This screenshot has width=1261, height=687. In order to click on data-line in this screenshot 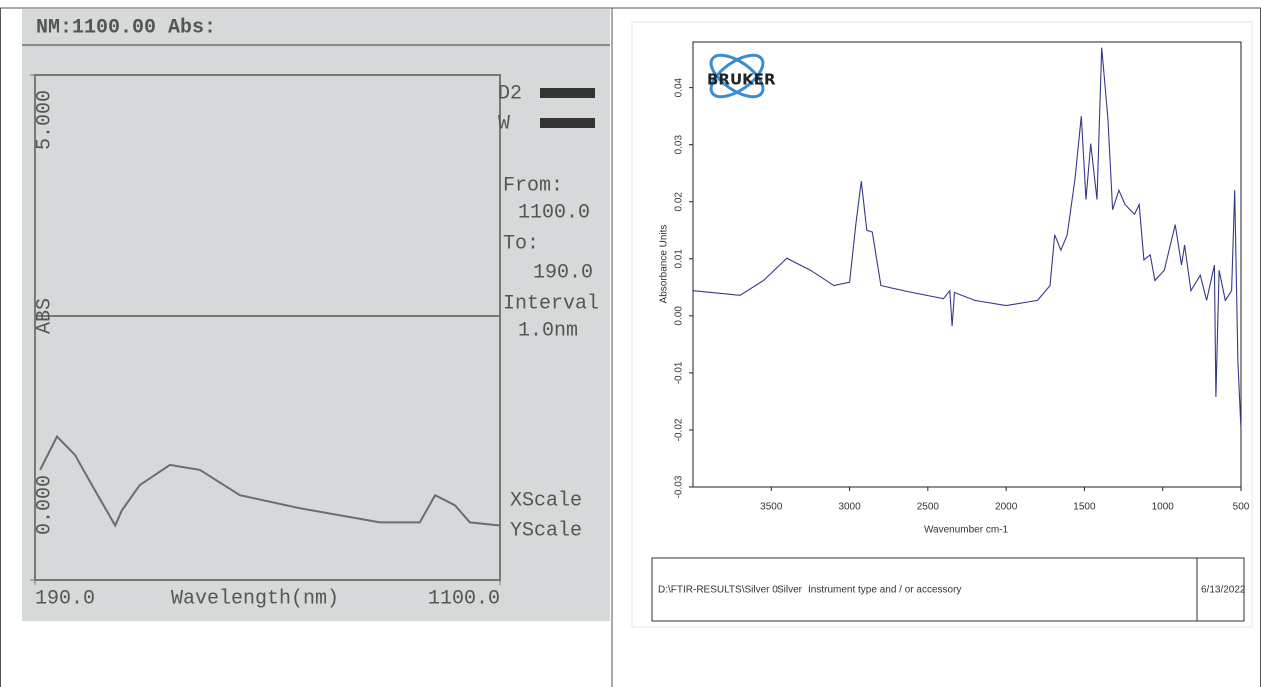, I will do `click(270, 481)`.